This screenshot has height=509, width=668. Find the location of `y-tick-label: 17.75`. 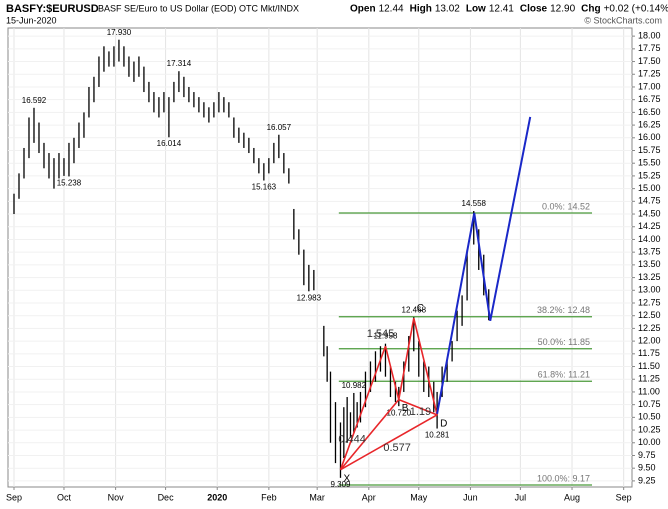

y-tick-label: 17.75 is located at coordinates (649, 48).